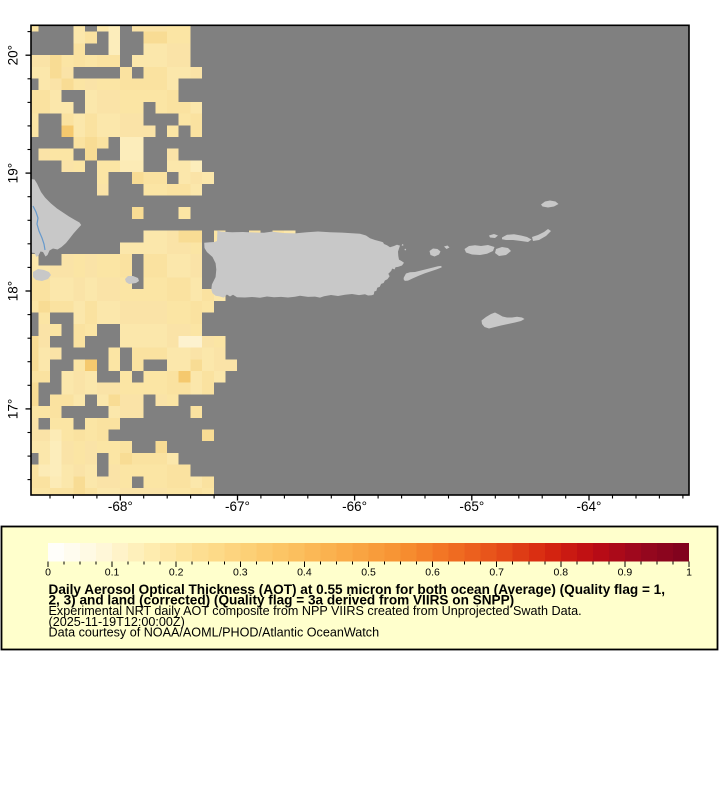  Describe the element at coordinates (625, 573) in the screenshot. I see `svg-text: 0.9` at that location.